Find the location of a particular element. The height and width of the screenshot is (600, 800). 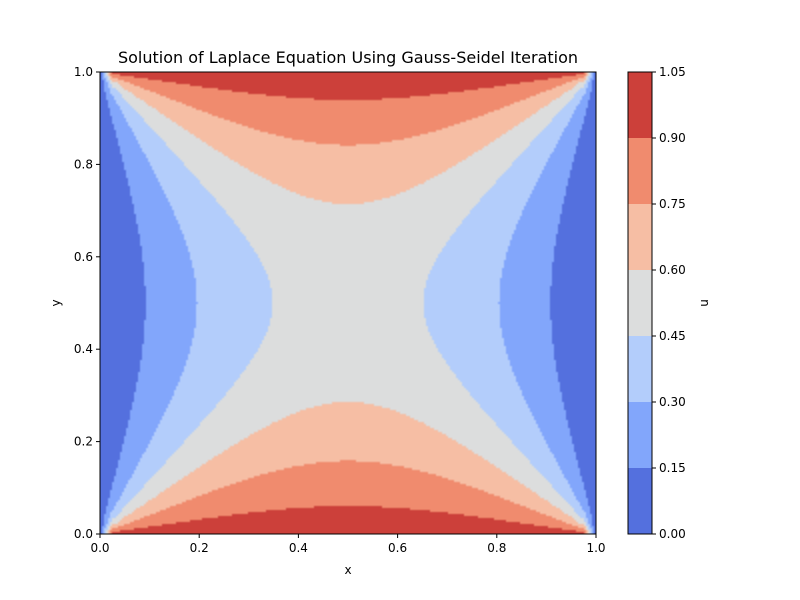

y-tick-label: 0.2 is located at coordinates (83, 442).